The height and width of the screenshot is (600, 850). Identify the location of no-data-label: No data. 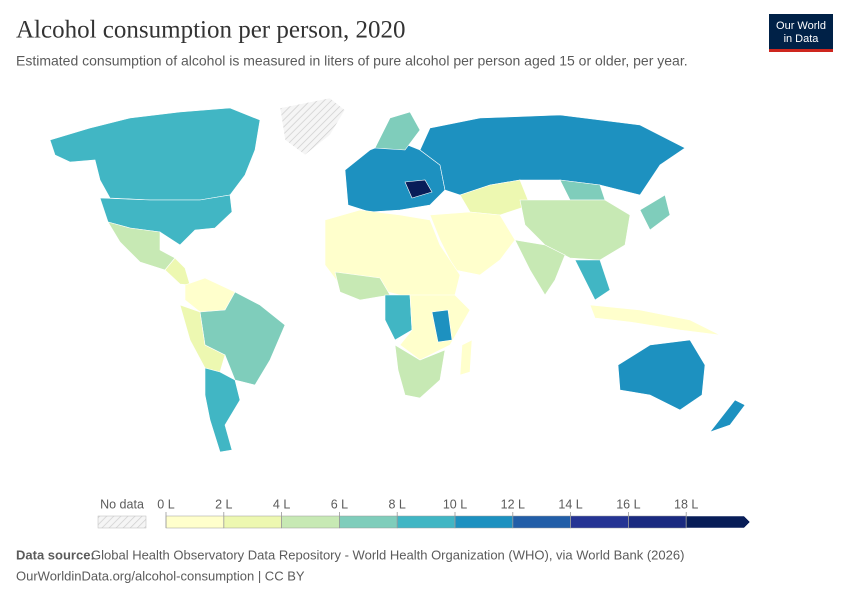
(122, 504).